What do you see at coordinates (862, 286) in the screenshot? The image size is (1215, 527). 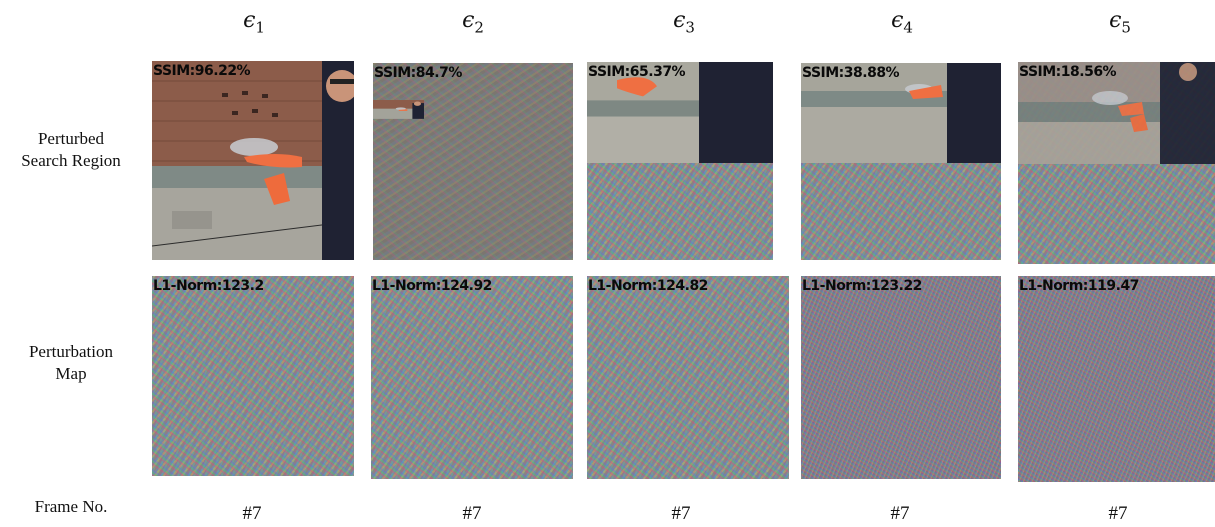 I see `l1-norm-label-4: L1-Norm:123.22` at bounding box center [862, 286].